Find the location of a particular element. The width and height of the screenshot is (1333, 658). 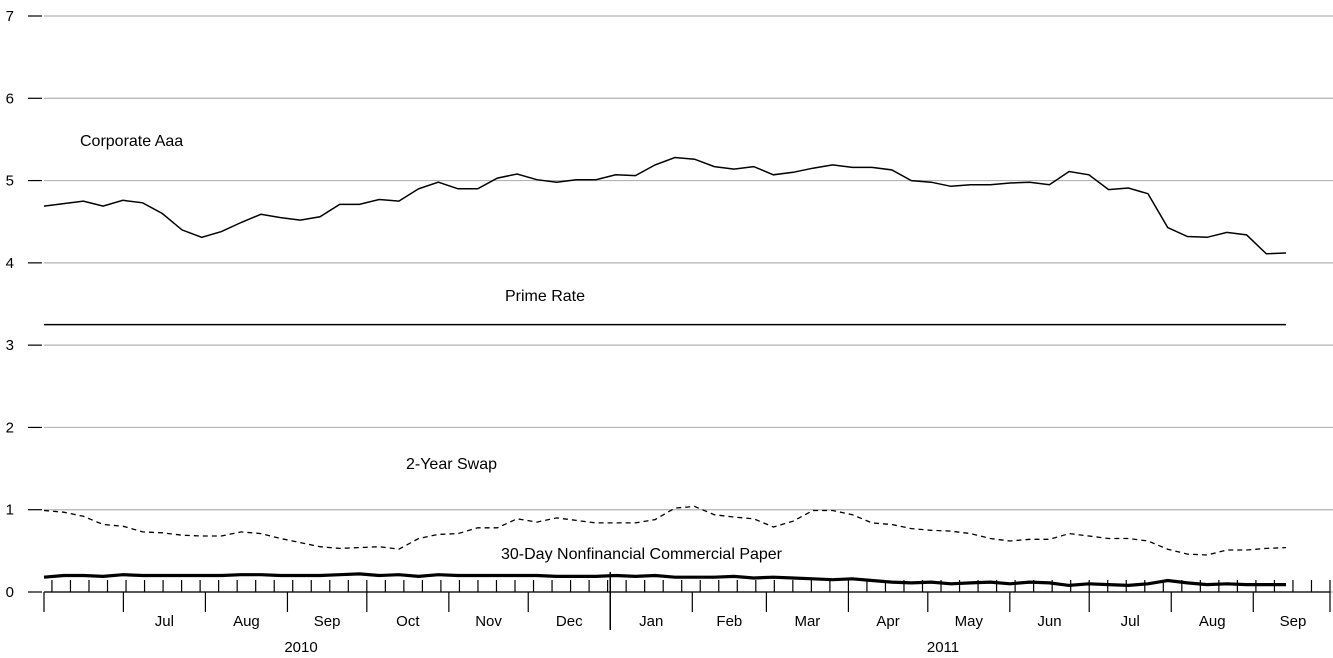

series-label-2-year-swap: 2-Year Swap is located at coordinates (451, 464).